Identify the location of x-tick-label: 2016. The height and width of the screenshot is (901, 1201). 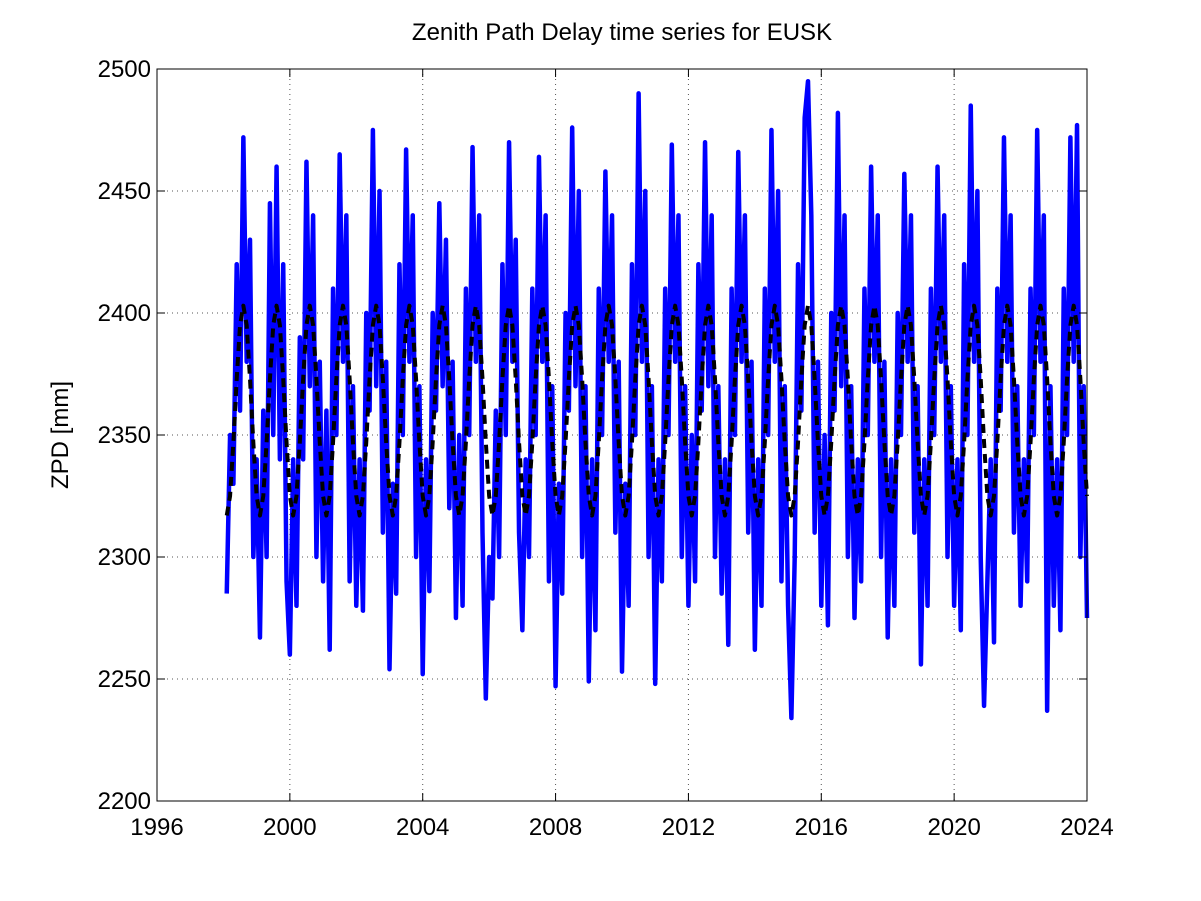
(821, 827).